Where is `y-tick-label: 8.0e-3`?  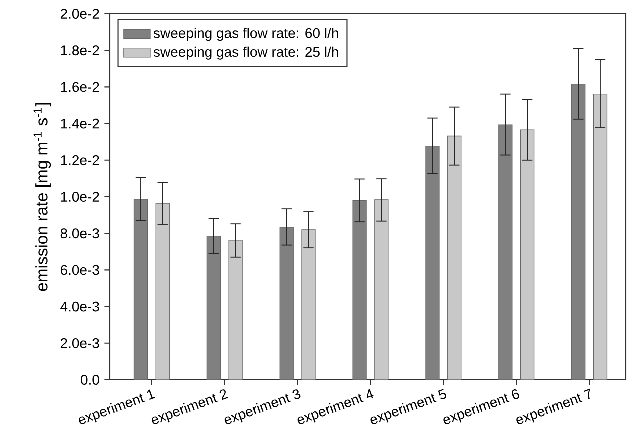
y-tick-label: 8.0e-3 is located at coordinates (80, 233).